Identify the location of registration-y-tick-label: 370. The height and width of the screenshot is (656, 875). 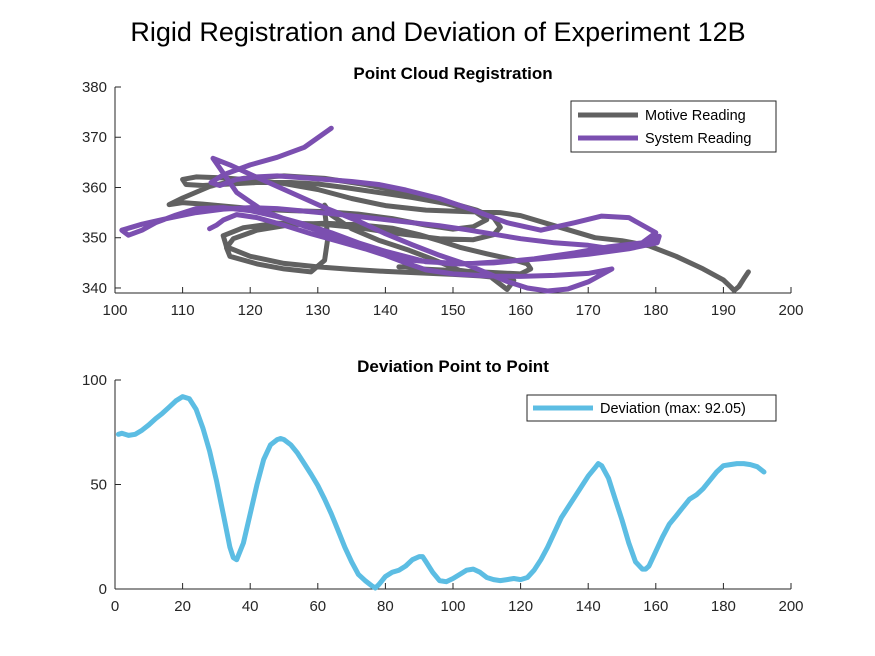
(94, 137).